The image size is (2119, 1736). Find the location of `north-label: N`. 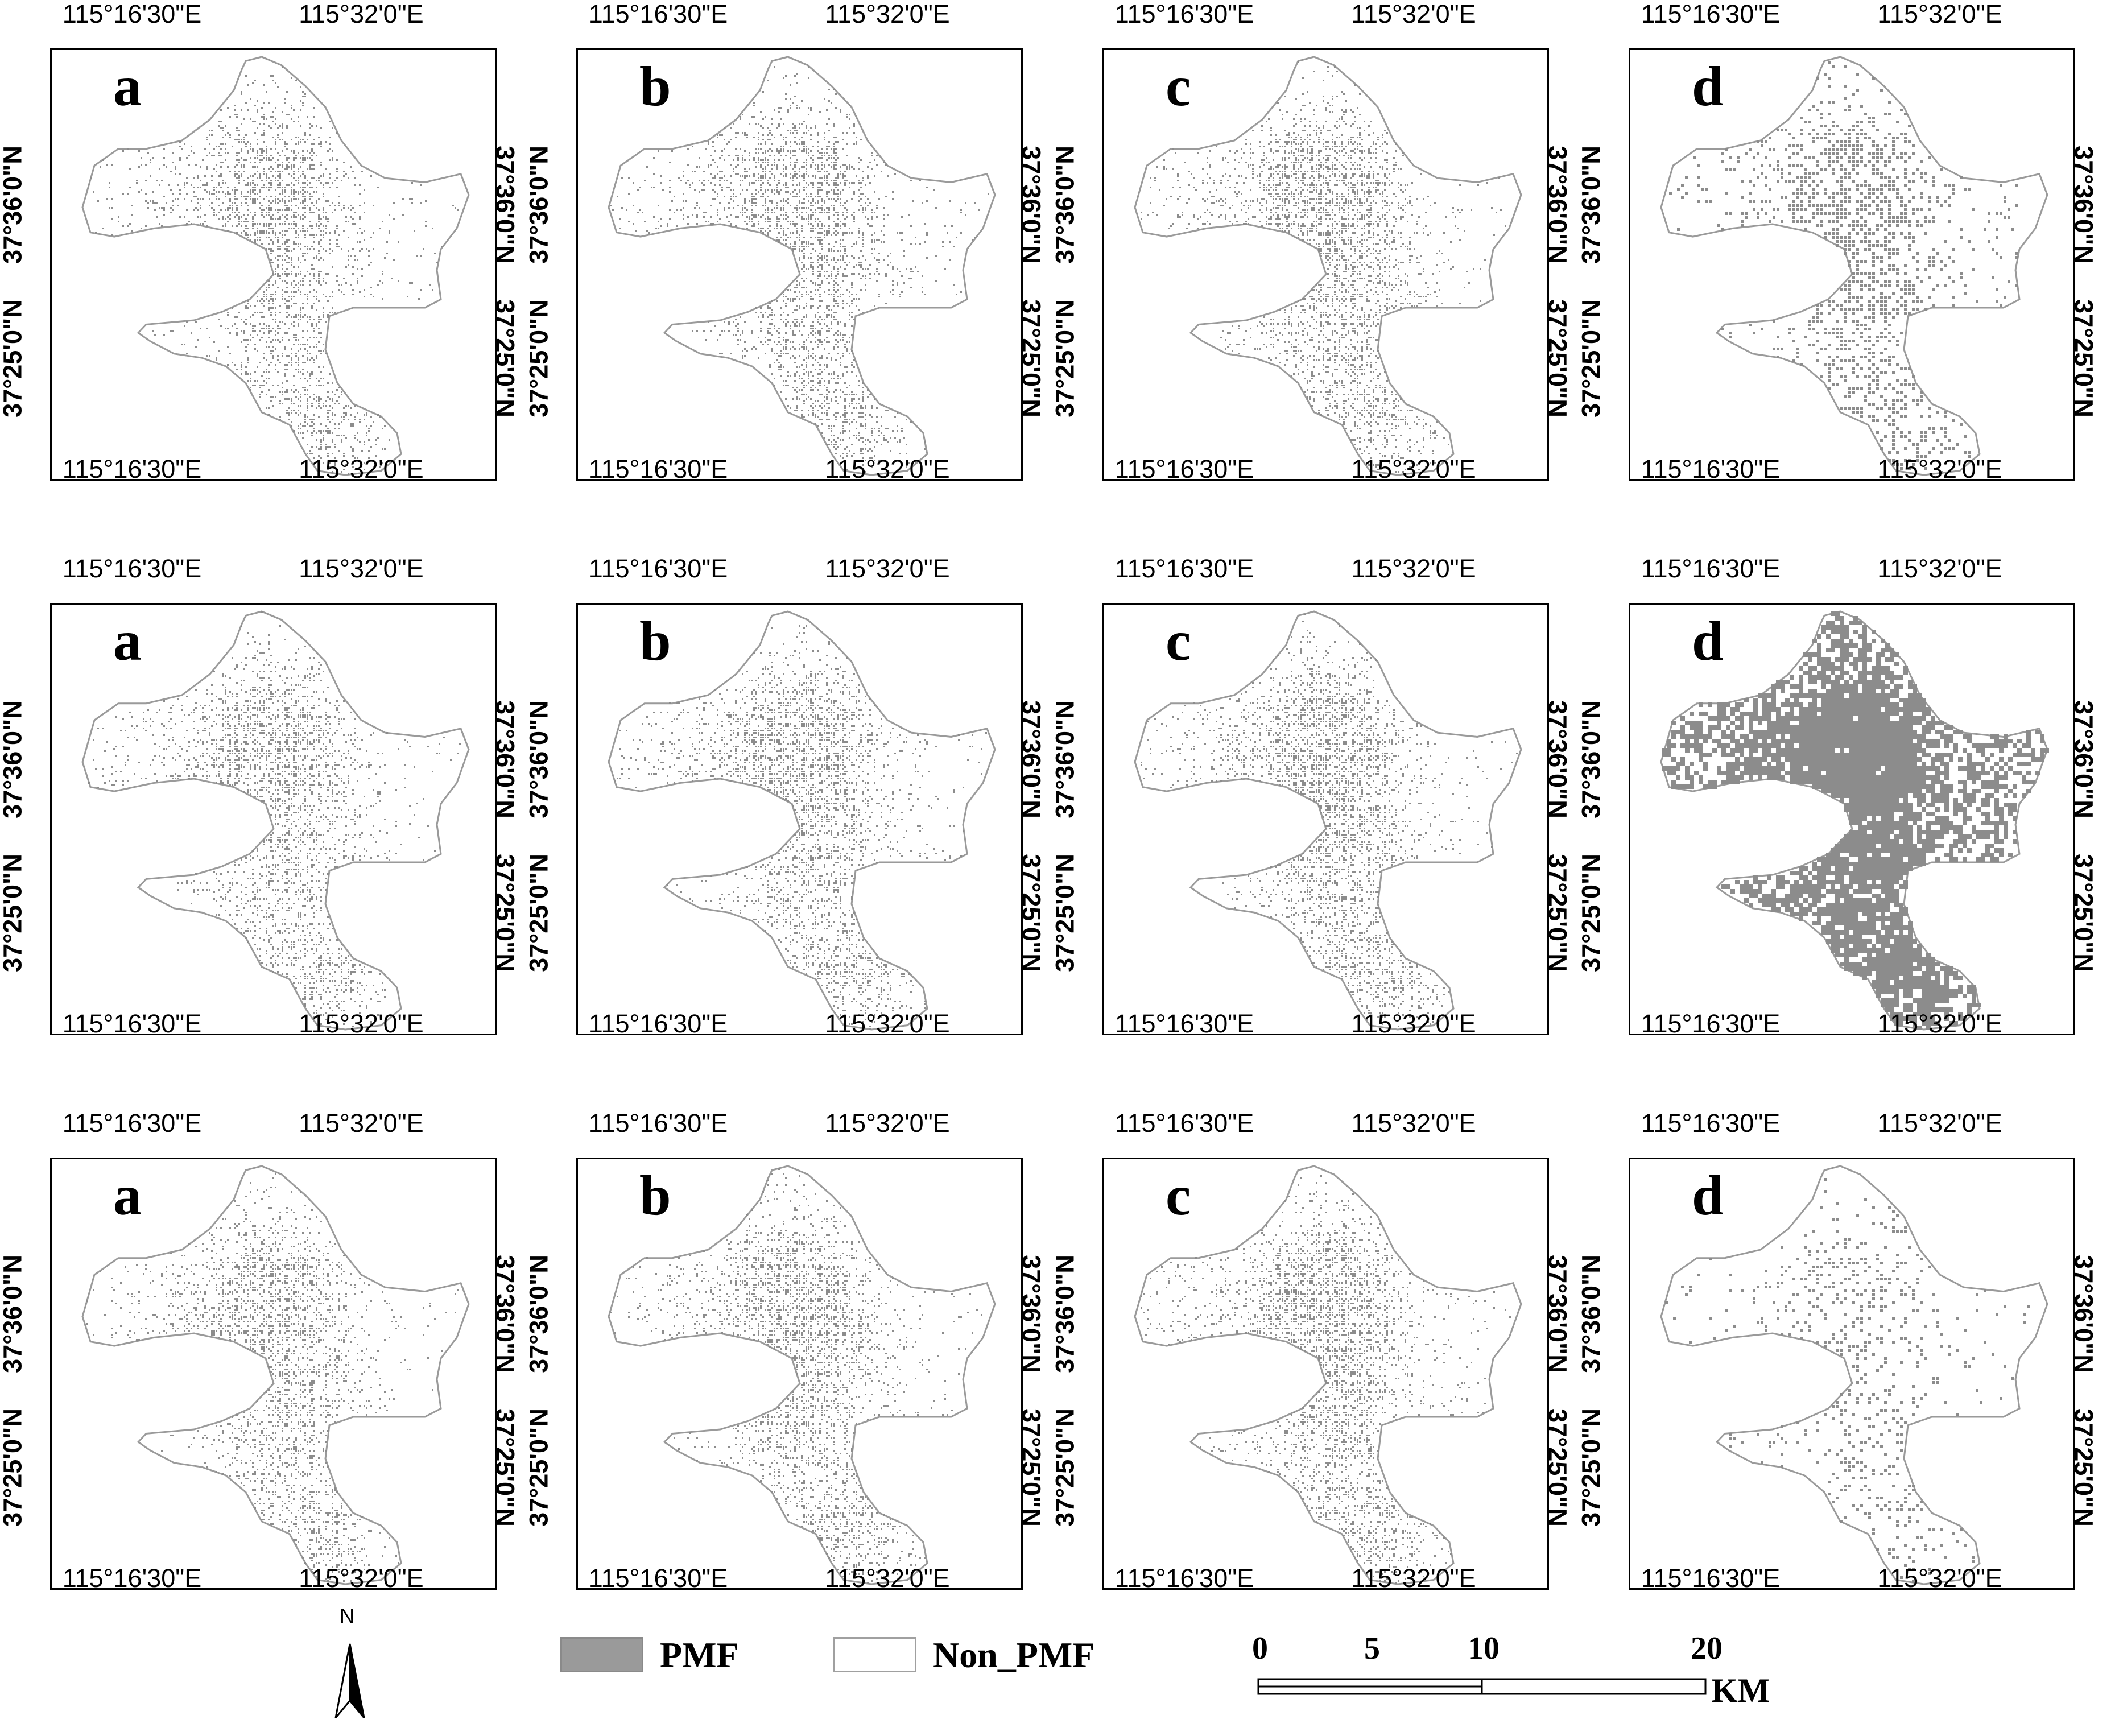

north-label: N is located at coordinates (347, 1616).